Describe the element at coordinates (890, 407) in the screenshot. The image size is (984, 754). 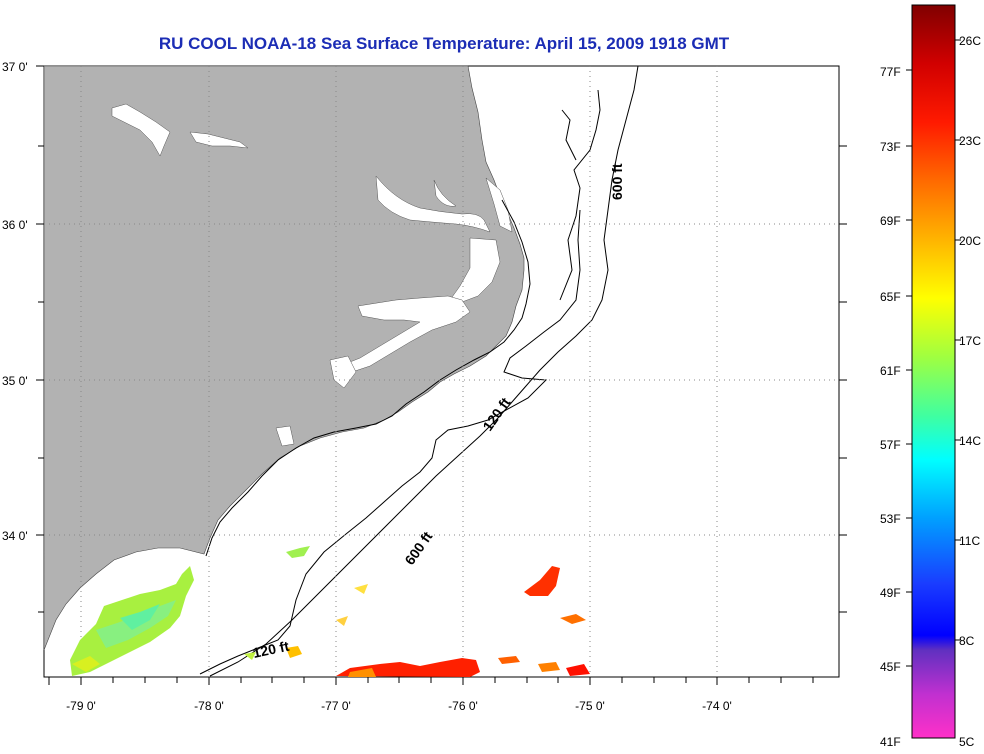
I see `colorbar-fahrenheit-labels: 77F 73F 69F 65F 61F 57F 53F 49F 45F 41F` at that location.